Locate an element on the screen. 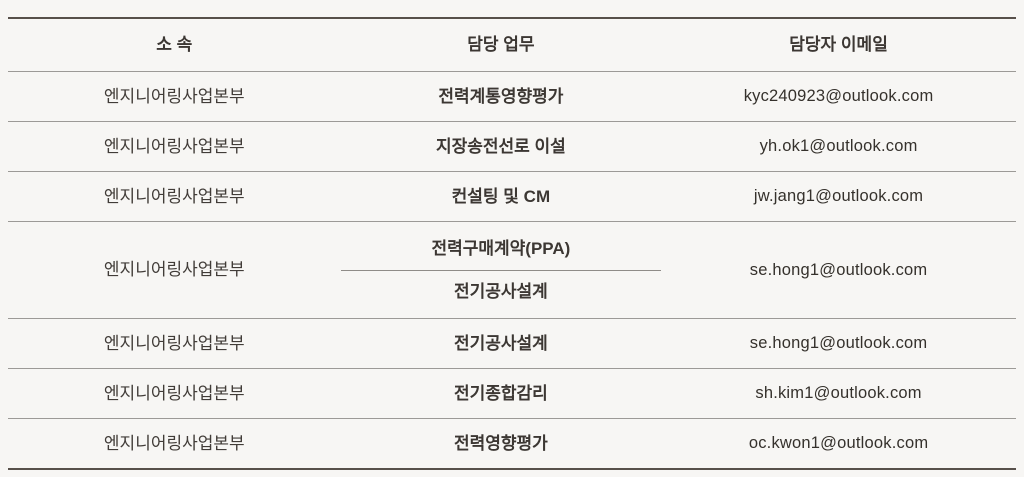 Image resolution: width=1024 pixels, height=477 pixels. table-header-row: 소 속 담당 업무 담당자 이메일 is located at coordinates (512, 45).